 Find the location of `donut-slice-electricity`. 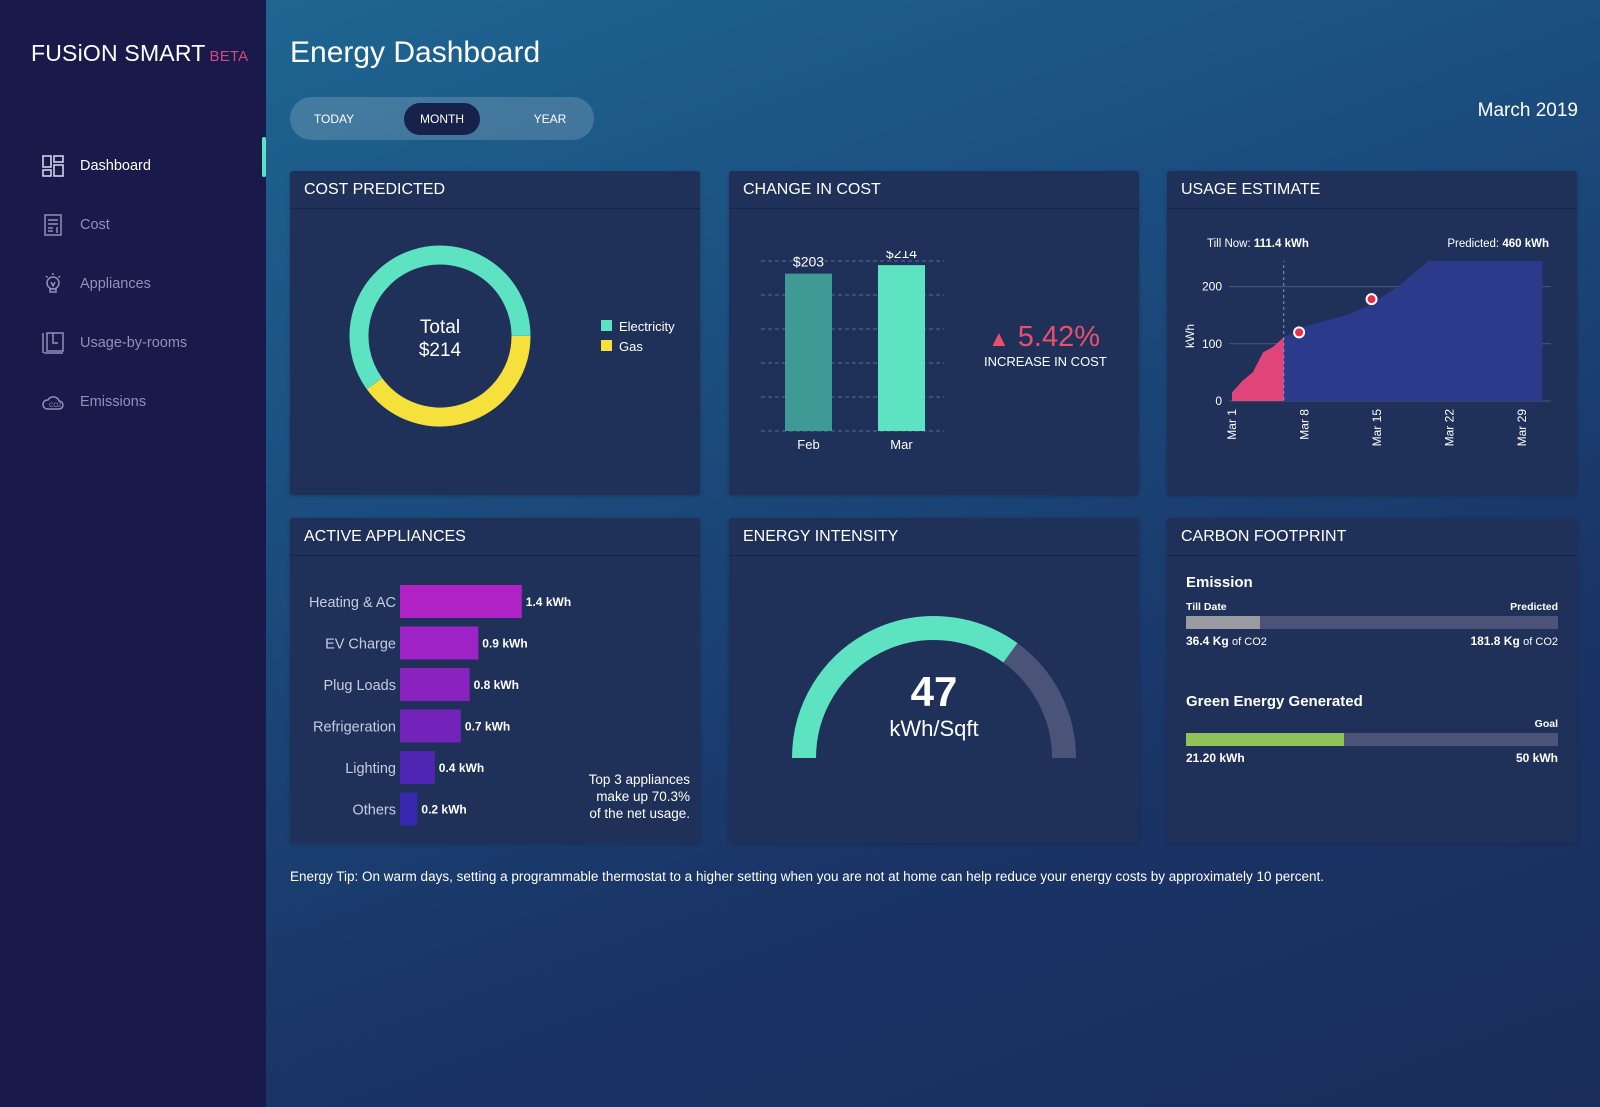

donut-slice-electricity is located at coordinates (440, 317).